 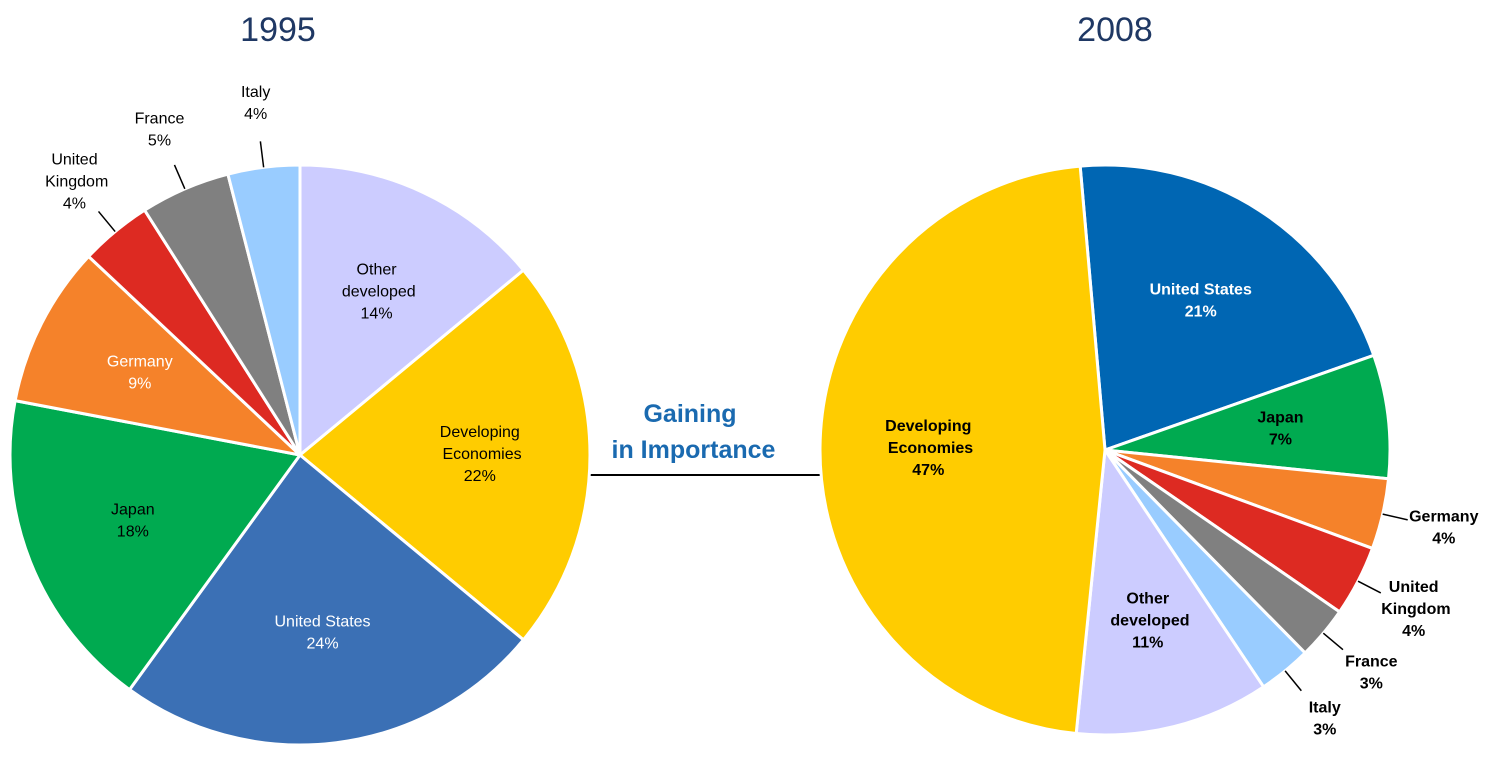 What do you see at coordinates (690, 432) in the screenshot?
I see `annotation: Gaining in Importance` at bounding box center [690, 432].